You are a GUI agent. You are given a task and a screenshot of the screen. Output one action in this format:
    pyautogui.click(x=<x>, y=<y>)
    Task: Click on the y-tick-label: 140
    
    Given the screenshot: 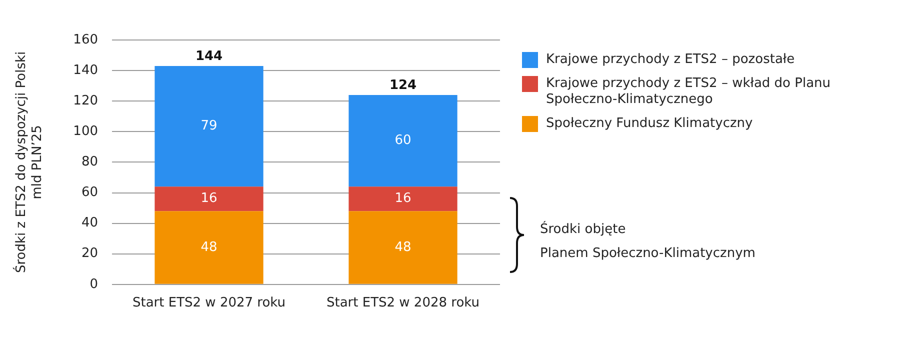 What is the action you would take?
    pyautogui.click(x=85, y=70)
    